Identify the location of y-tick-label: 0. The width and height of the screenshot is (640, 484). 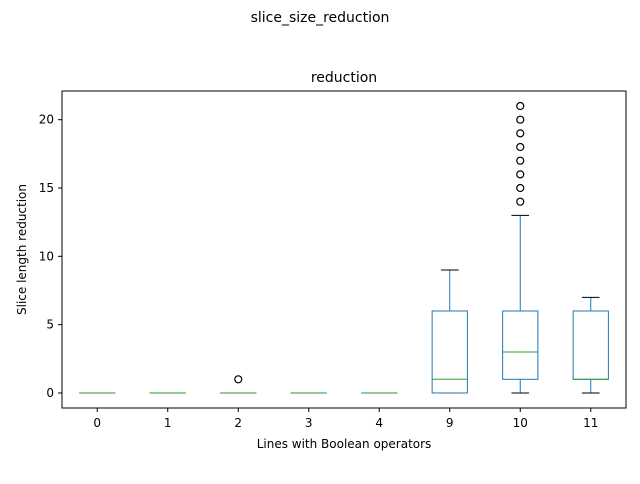
(50, 393).